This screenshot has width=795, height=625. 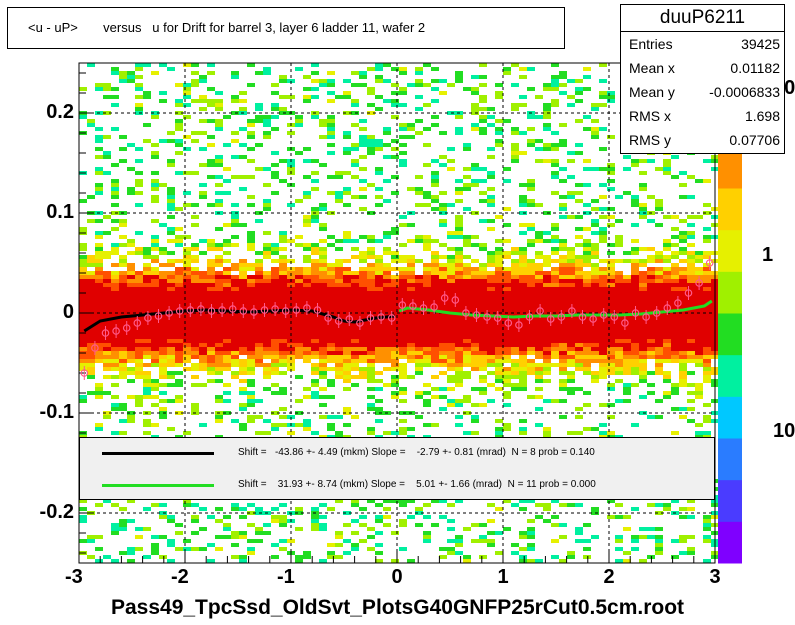 What do you see at coordinates (730, 334) in the screenshot?
I see `color-scale-step` at bounding box center [730, 334].